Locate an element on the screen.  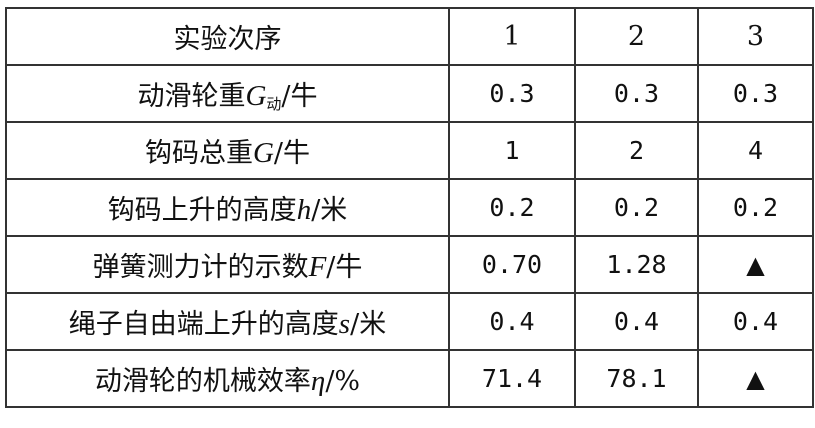
table-row: 钩码总重G/牛 1 2 4 is located at coordinates (409, 150).